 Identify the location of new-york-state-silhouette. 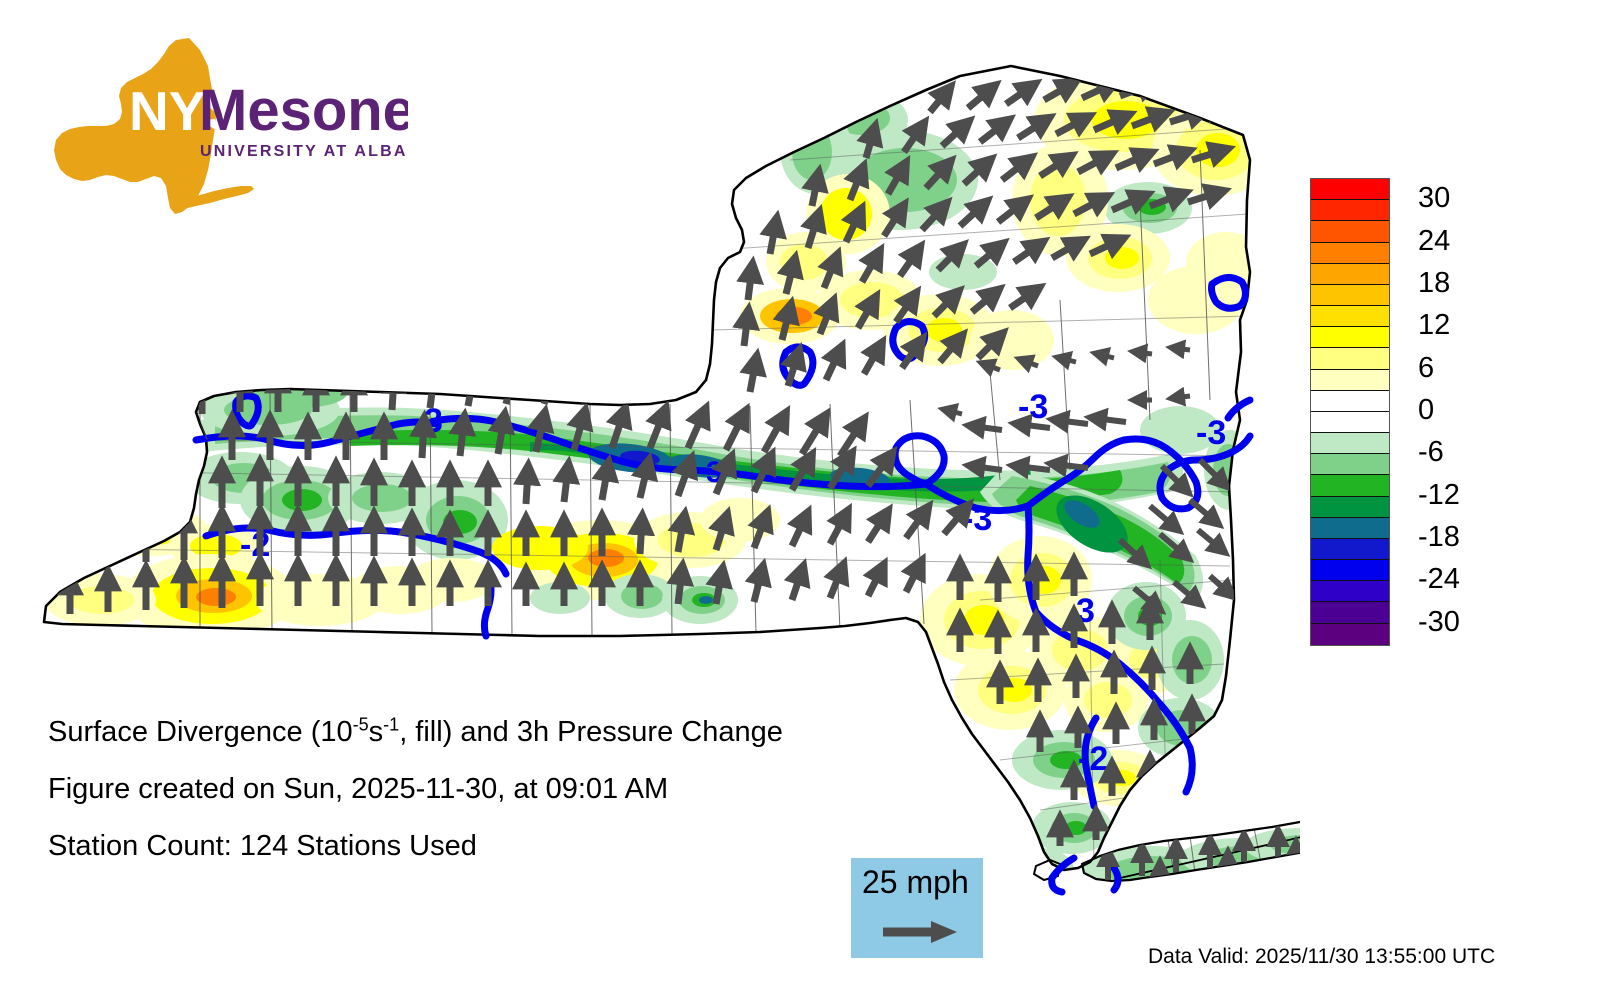
(135, 126).